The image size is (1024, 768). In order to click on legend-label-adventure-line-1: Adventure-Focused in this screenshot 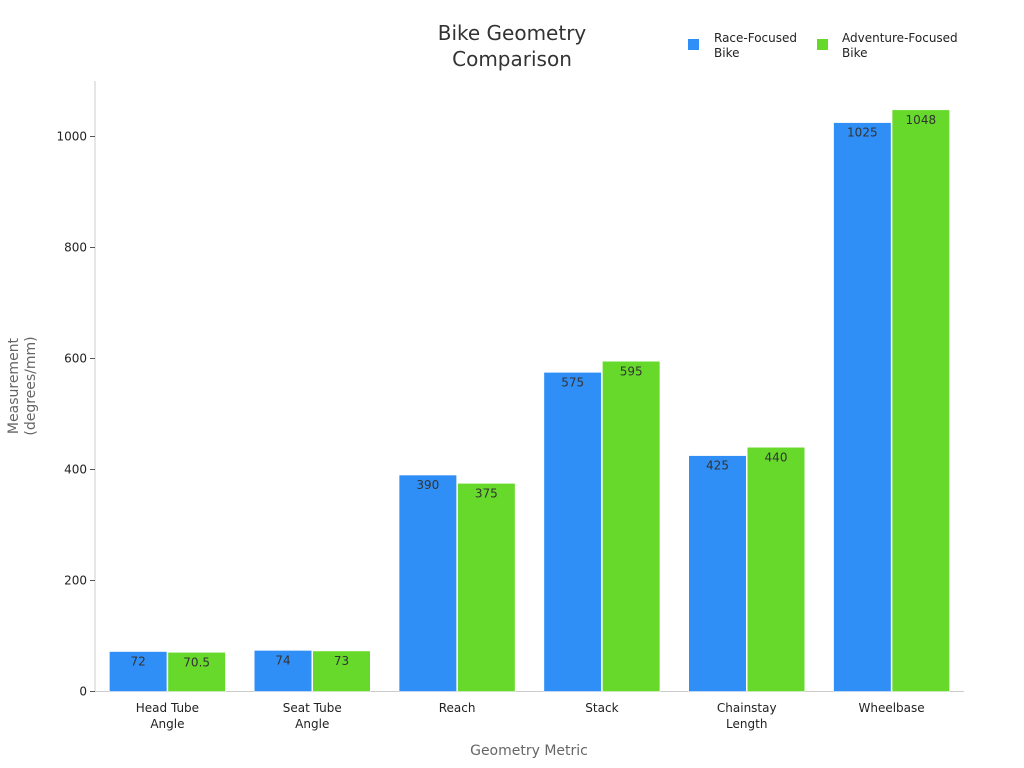, I will do `click(900, 38)`.